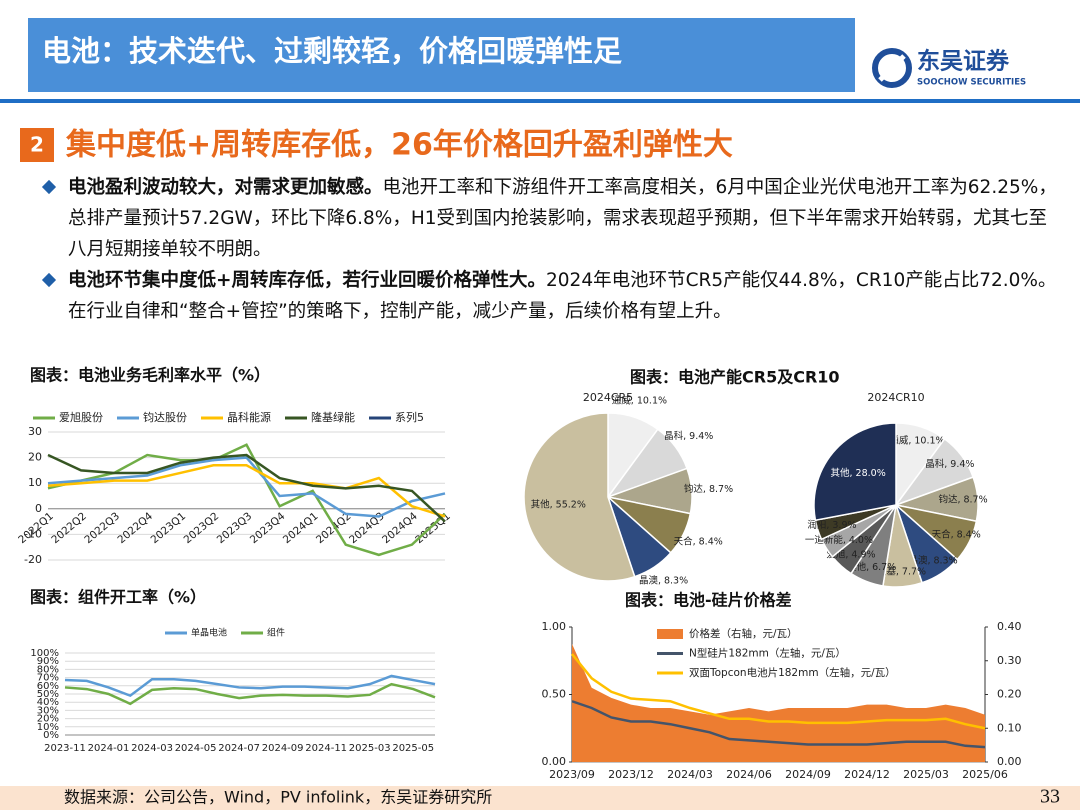 The width and height of the screenshot is (1080, 810). I want to click on legend-label: 双面Topcon电池片182mm（左轴，元/瓦）, so click(792, 672).